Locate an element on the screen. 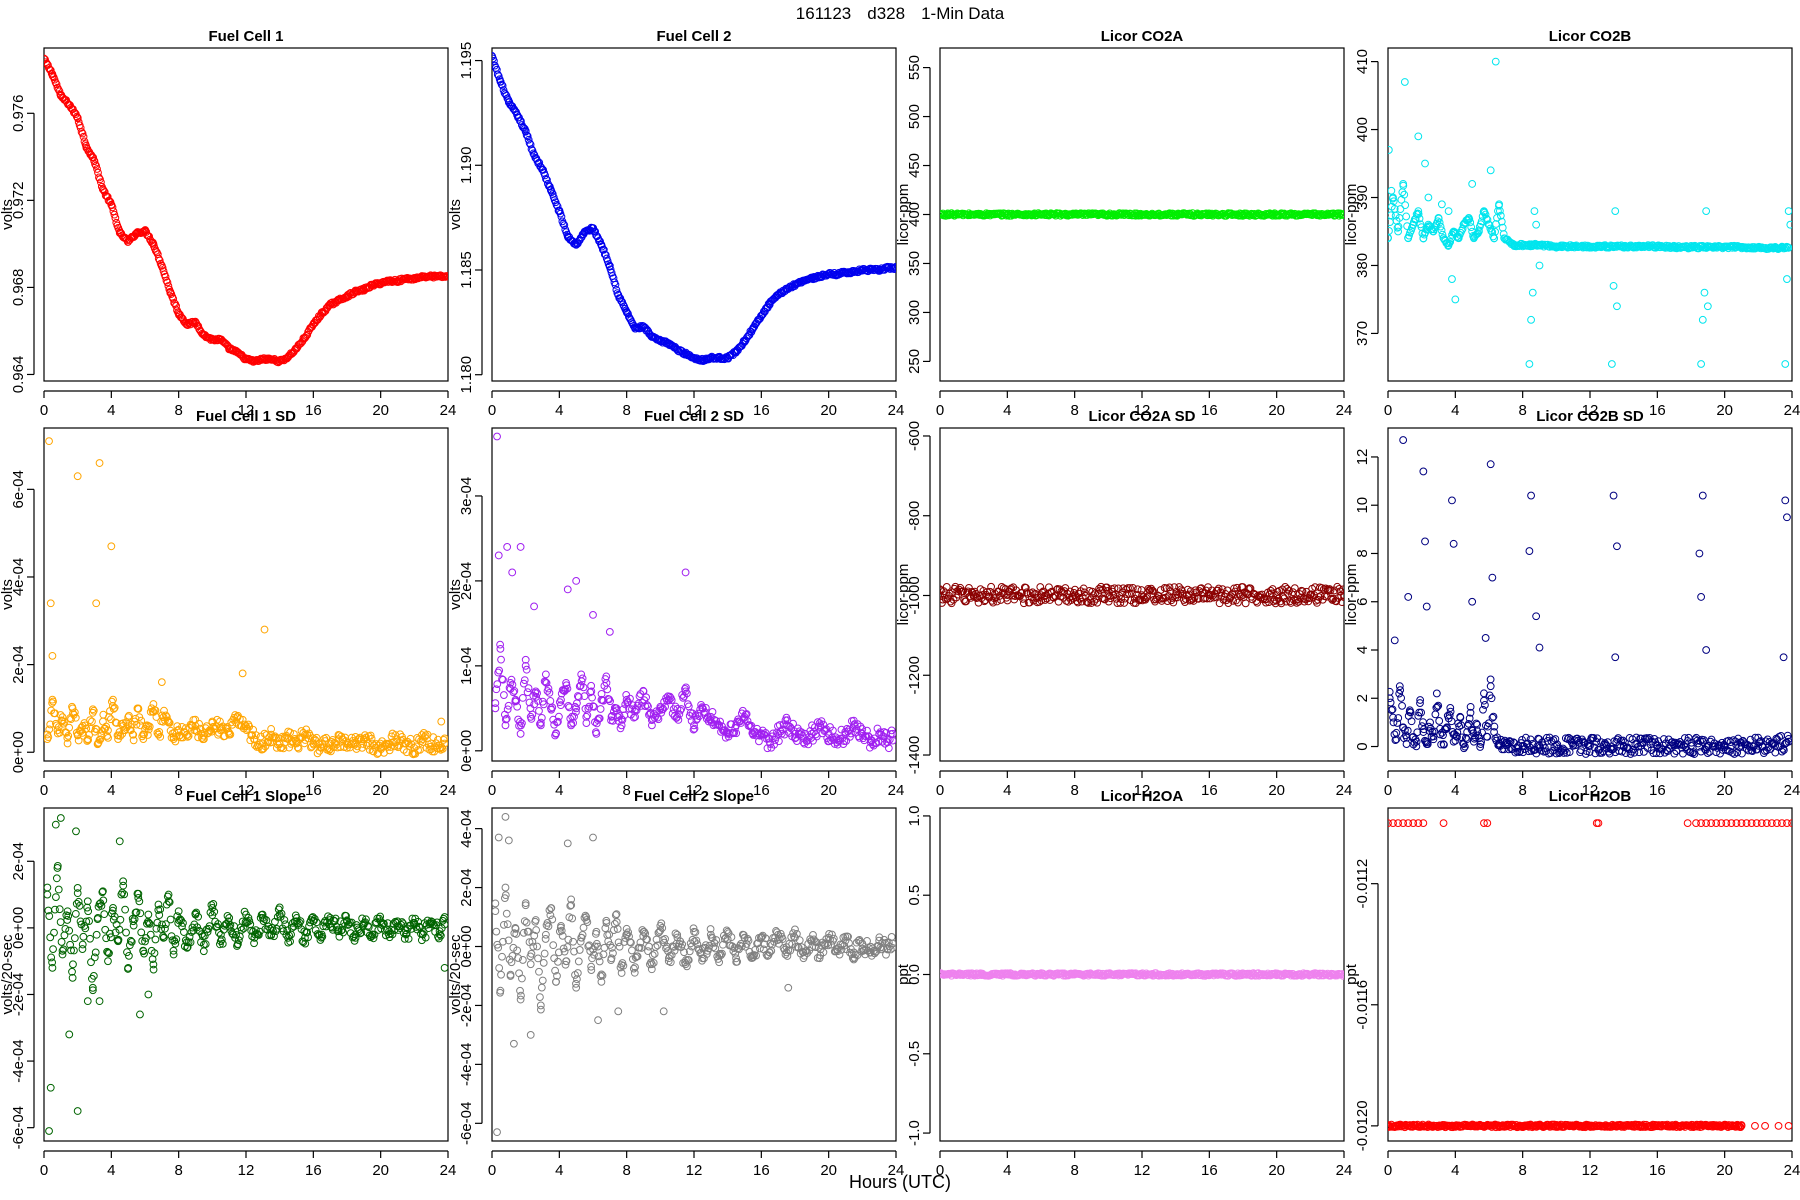 The image size is (1800, 1200). x-tick-label: 24 is located at coordinates (1792, 790).